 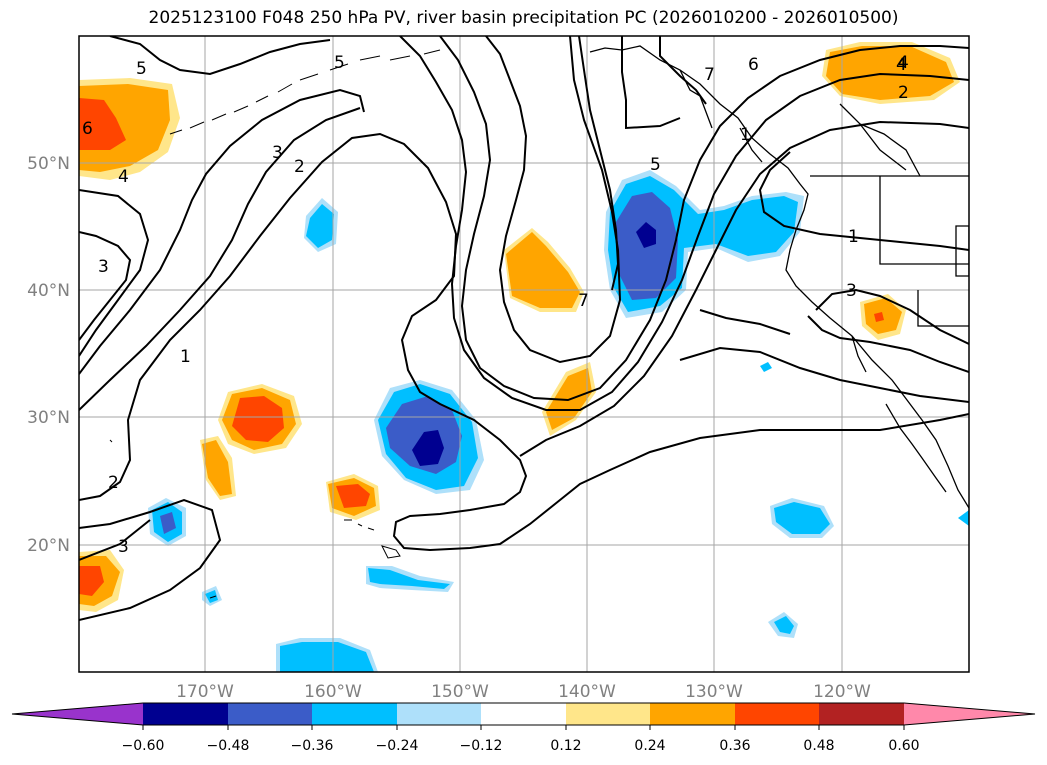 What do you see at coordinates (714, 692) in the screenshot?
I see `lon-tick-label: 130°W` at bounding box center [714, 692].